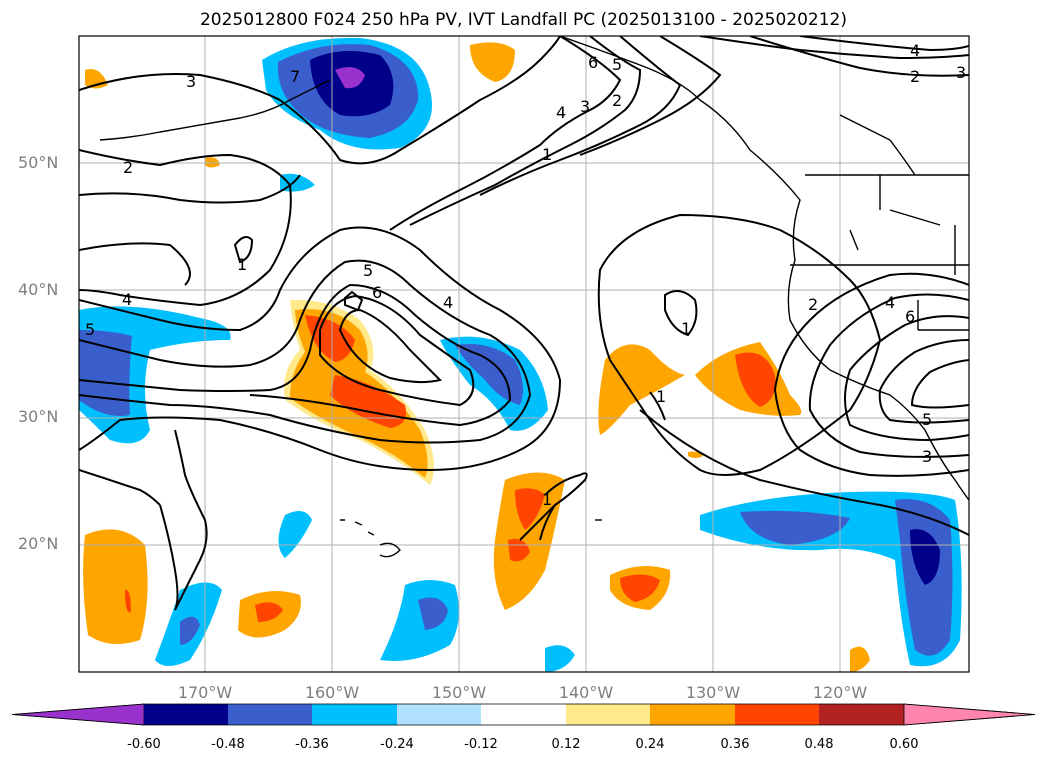 The image size is (1047, 765). Describe the element at coordinates (566, 744) in the screenshot. I see `colorbar-label: 0.12` at that location.